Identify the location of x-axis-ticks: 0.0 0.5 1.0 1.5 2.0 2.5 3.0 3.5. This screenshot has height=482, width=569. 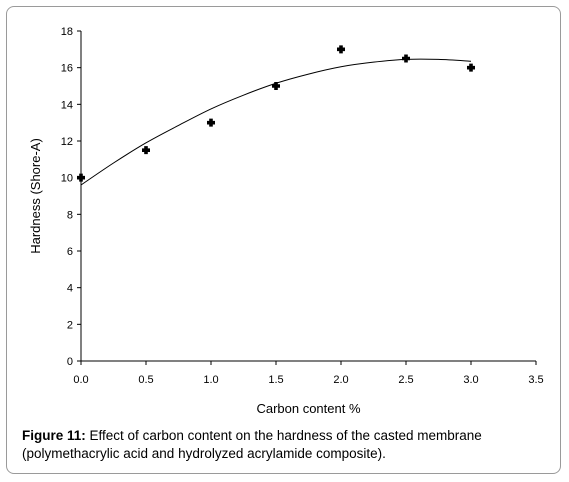
(308, 373).